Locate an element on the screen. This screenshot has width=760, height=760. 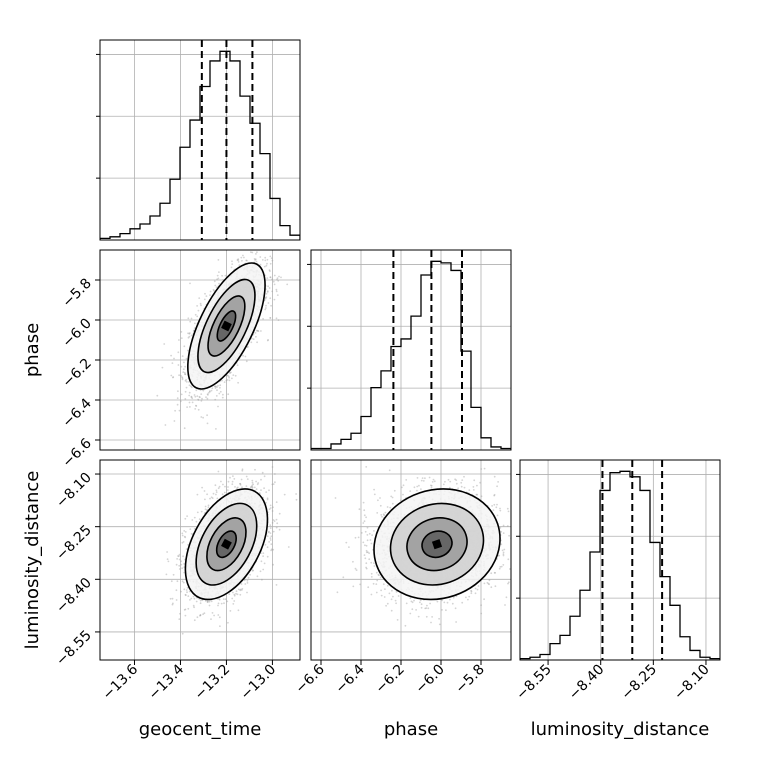
scatter-panel-phase-vs-luminosity_distance is located at coordinates (411, 560).